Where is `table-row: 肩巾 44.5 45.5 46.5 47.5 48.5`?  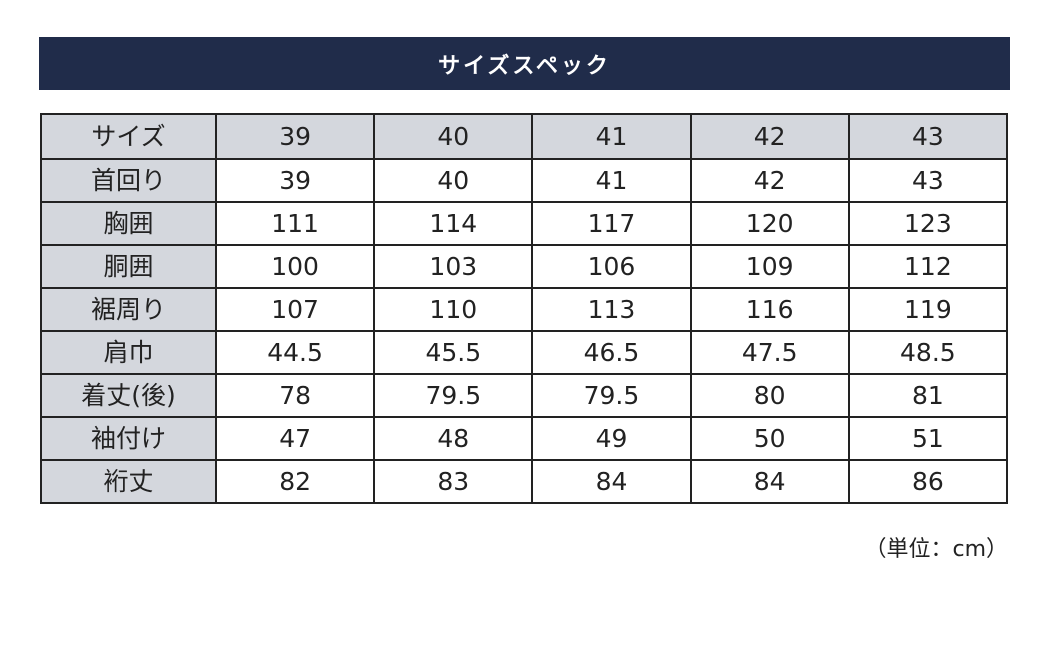 table-row: 肩巾 44.5 45.5 46.5 47.5 48.5 is located at coordinates (524, 352).